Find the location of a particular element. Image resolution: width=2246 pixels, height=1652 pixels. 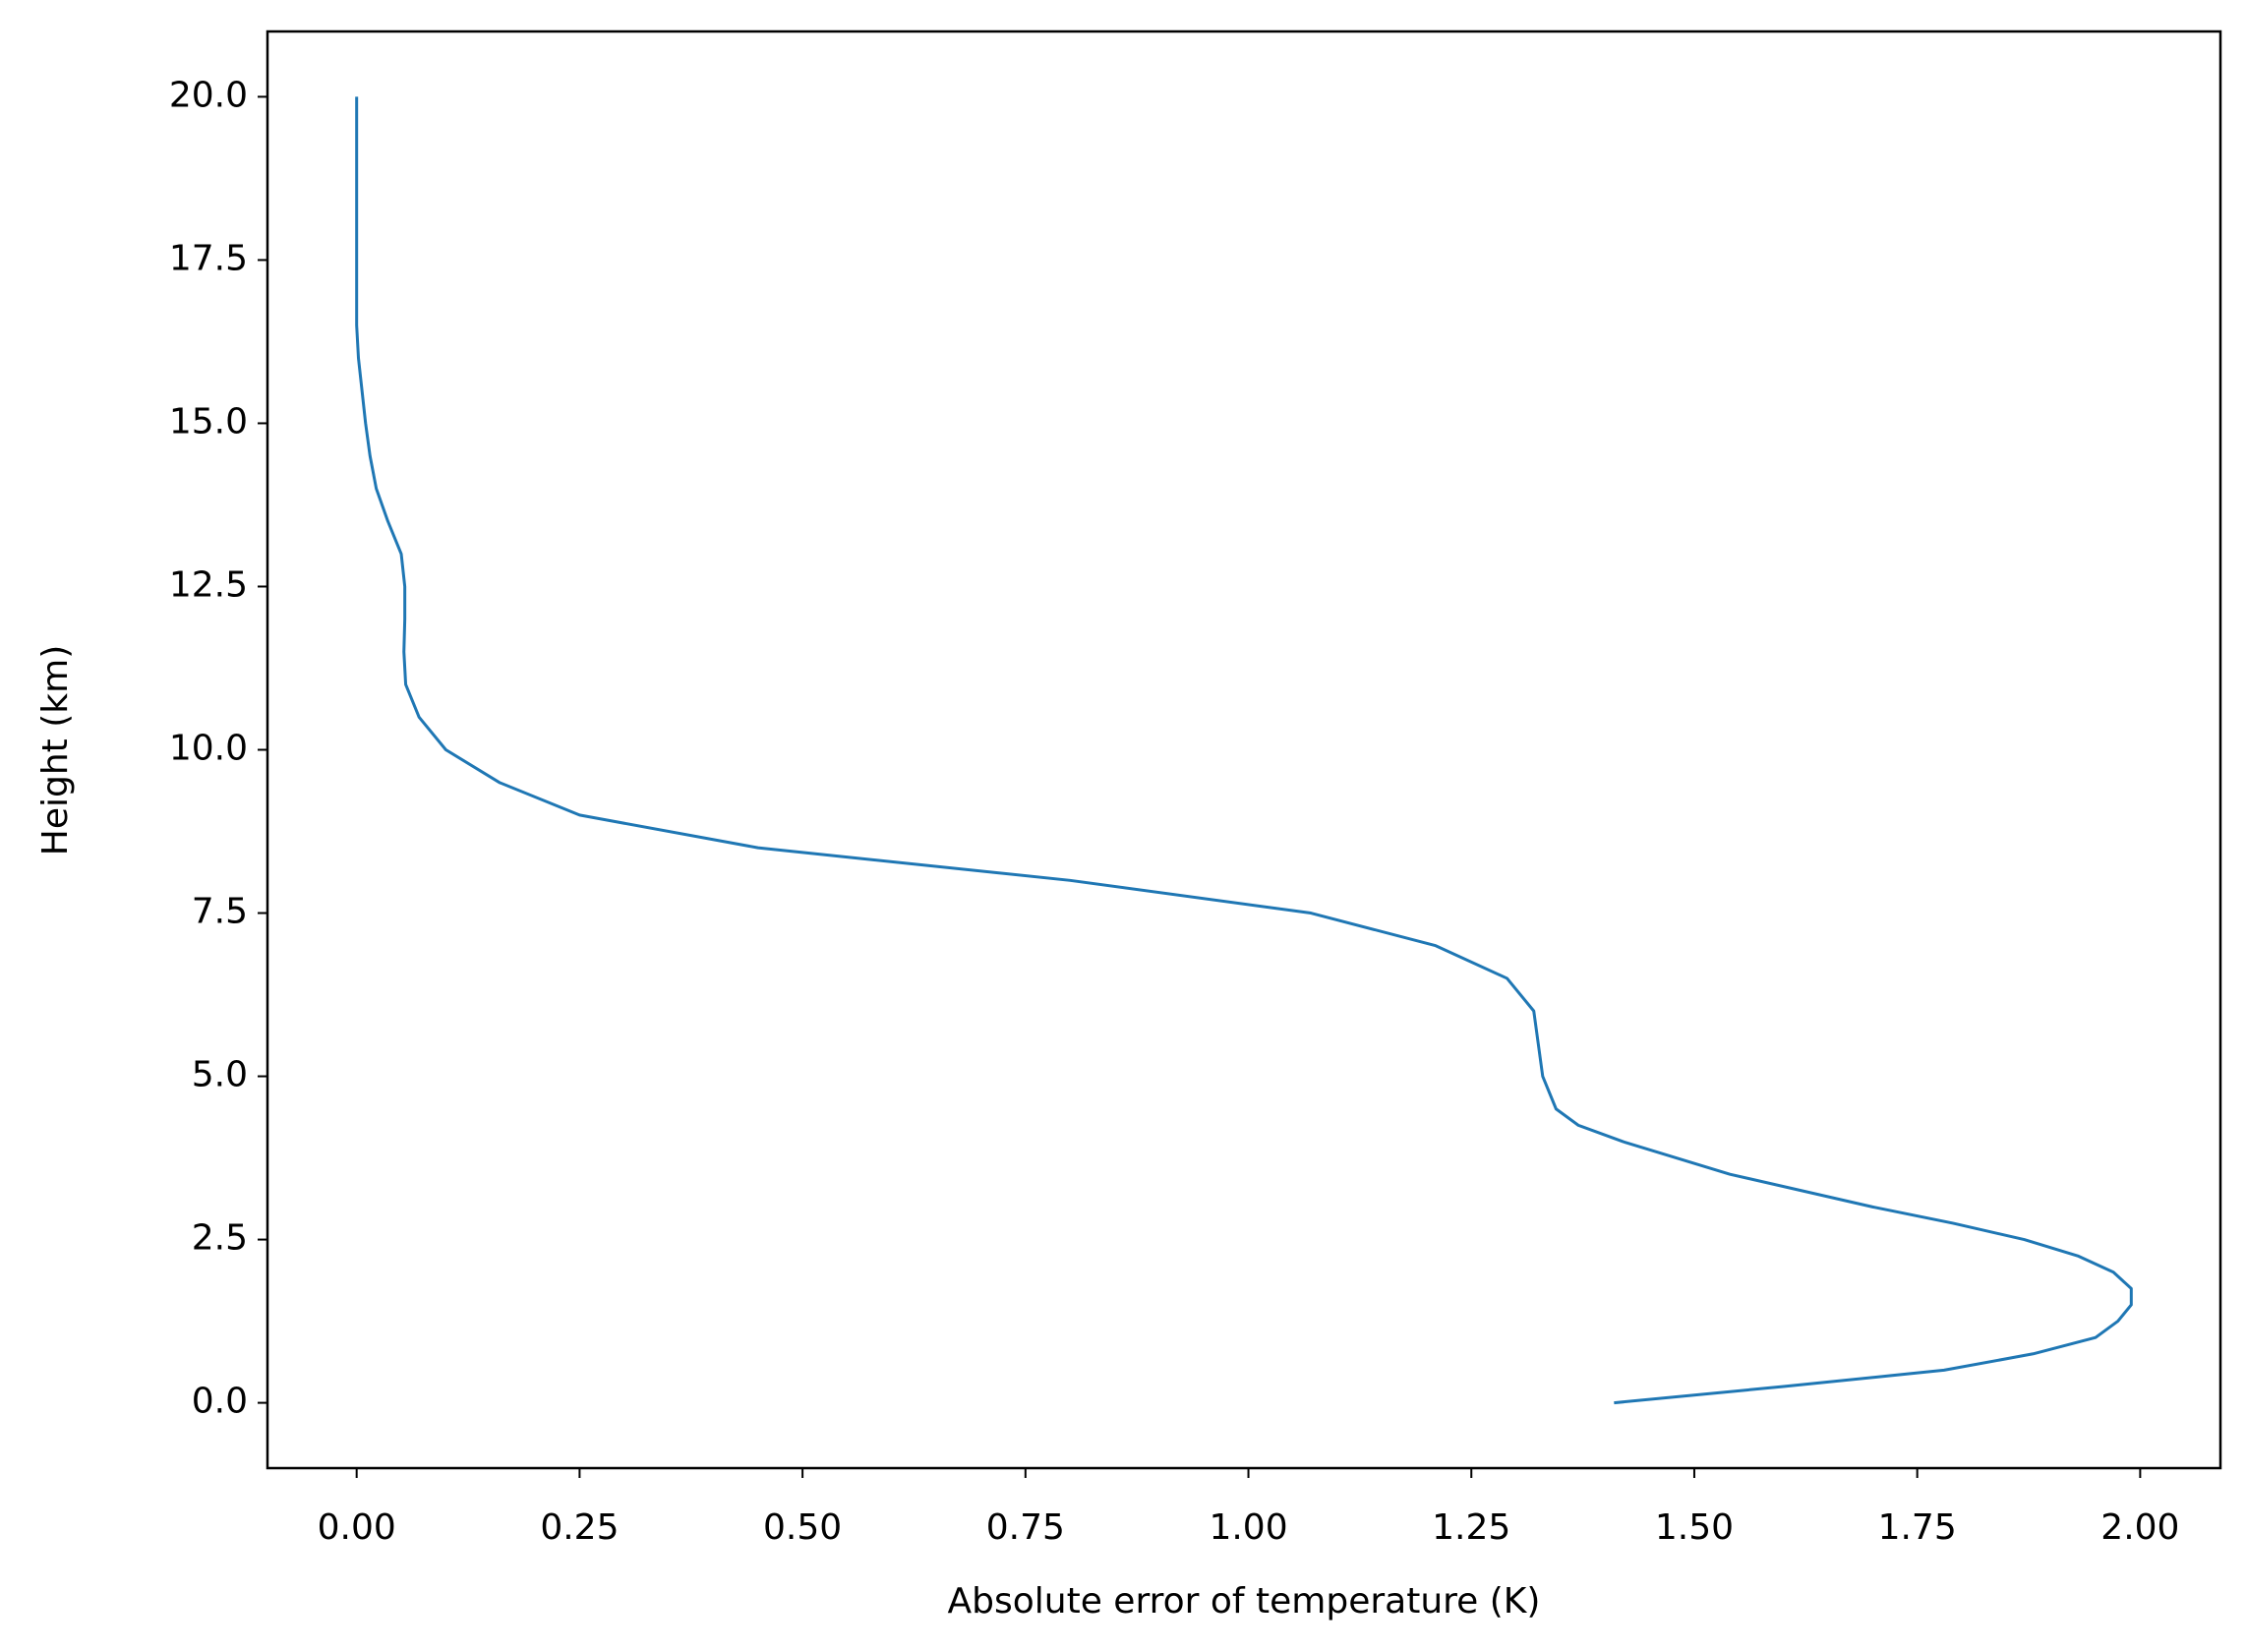

y-tick-label: 10.0 is located at coordinates (208, 749).